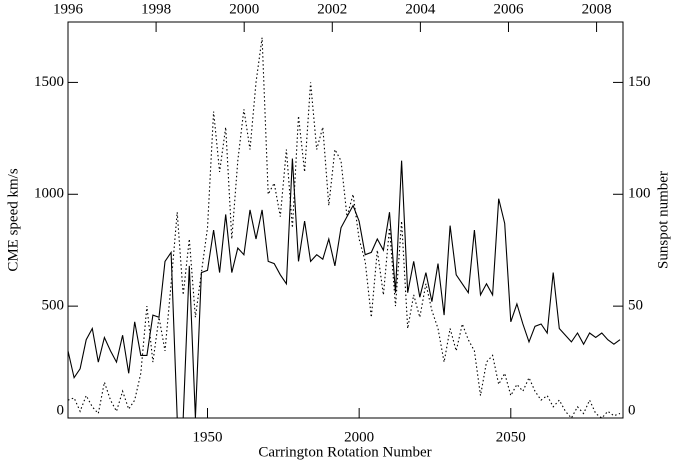 The width and height of the screenshot is (675, 464). What do you see at coordinates (511, 437) in the screenshot?
I see `x-tick-label: 2050` at bounding box center [511, 437].